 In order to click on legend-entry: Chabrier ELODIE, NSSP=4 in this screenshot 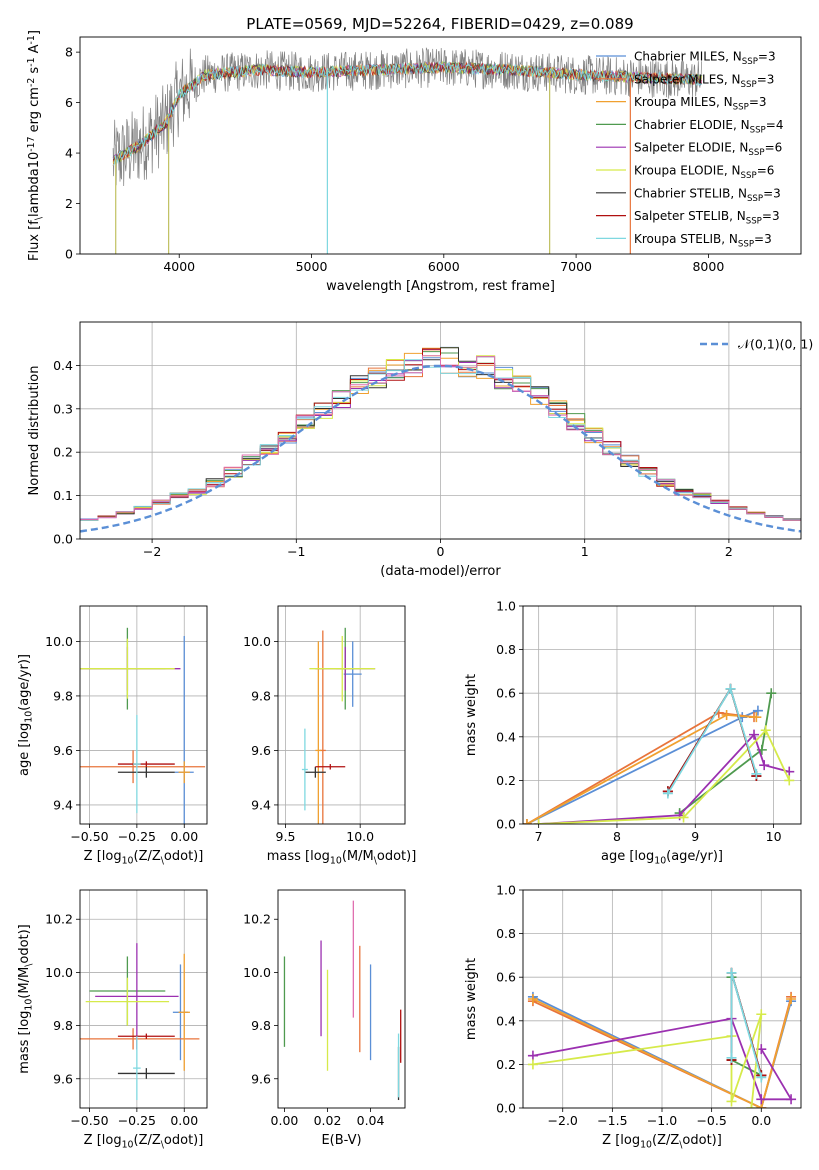, I will do `click(708, 127)`.